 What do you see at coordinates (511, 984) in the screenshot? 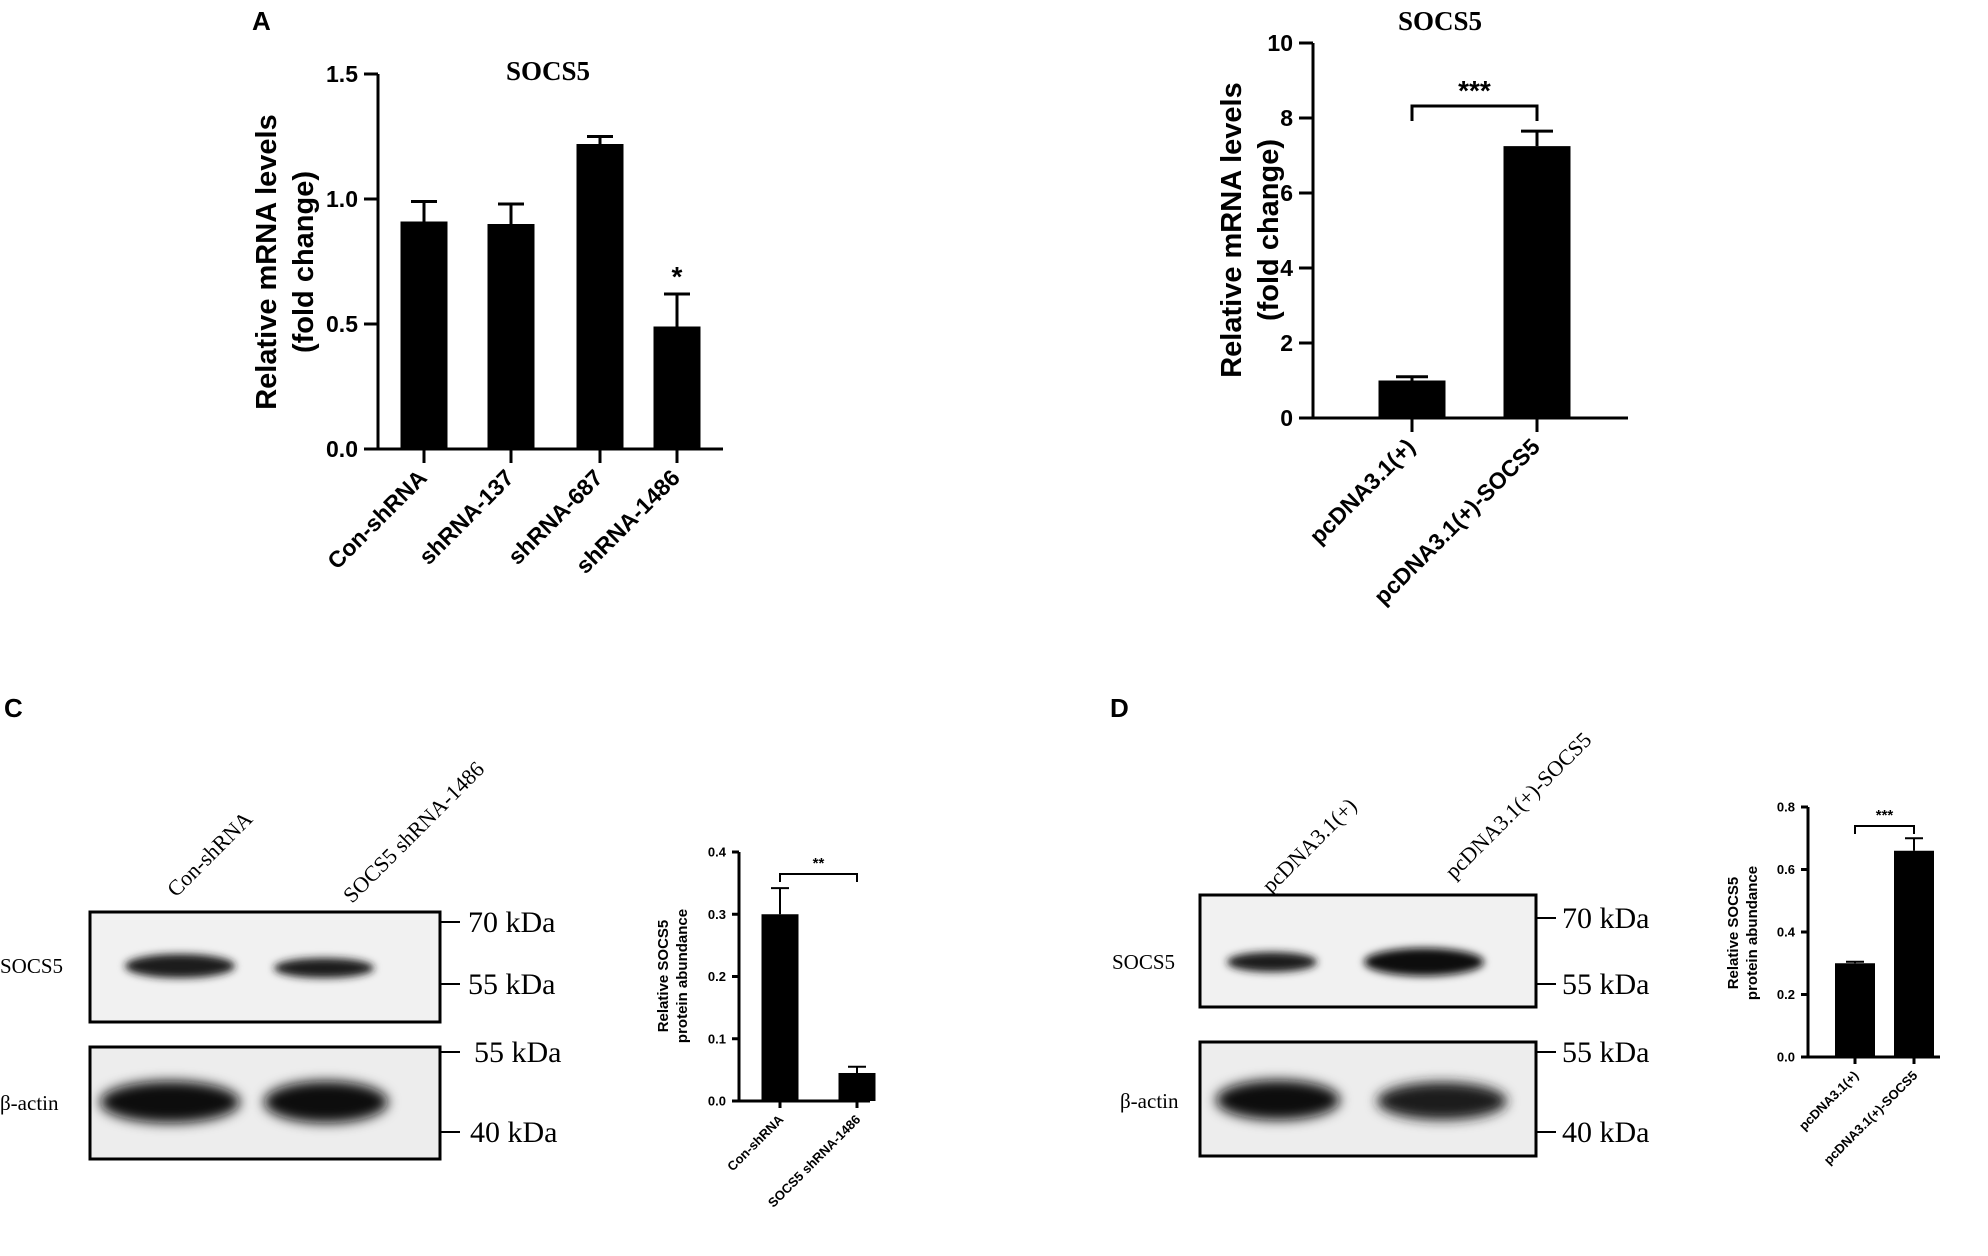
I see `blot-c-marker-55-top: 55 kDa` at bounding box center [511, 984].